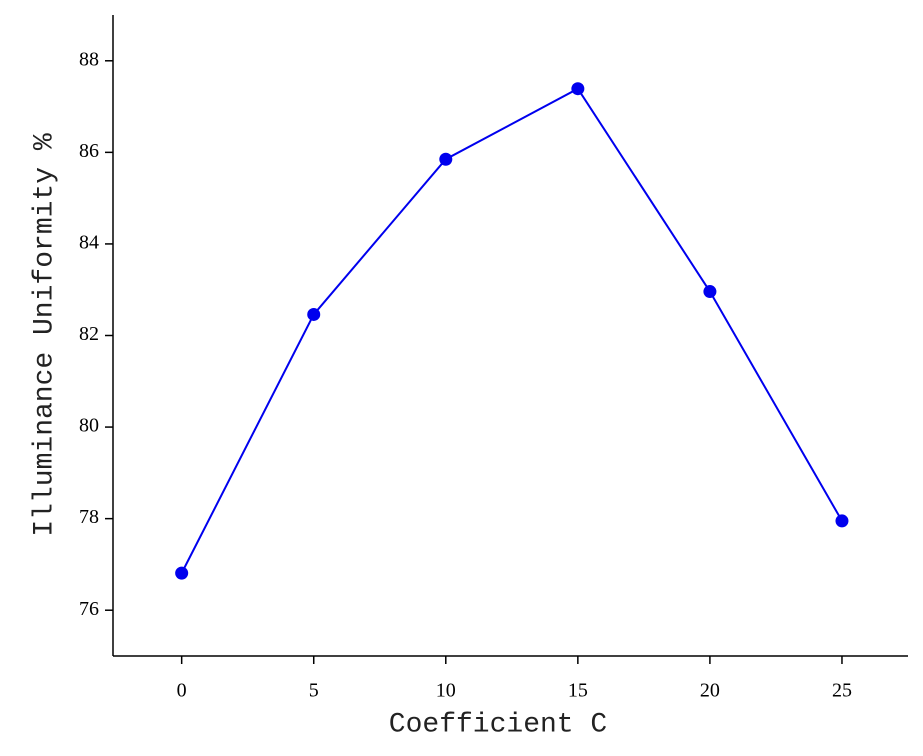  Describe the element at coordinates (89, 243) in the screenshot. I see `y-tick-label: 84` at that location.